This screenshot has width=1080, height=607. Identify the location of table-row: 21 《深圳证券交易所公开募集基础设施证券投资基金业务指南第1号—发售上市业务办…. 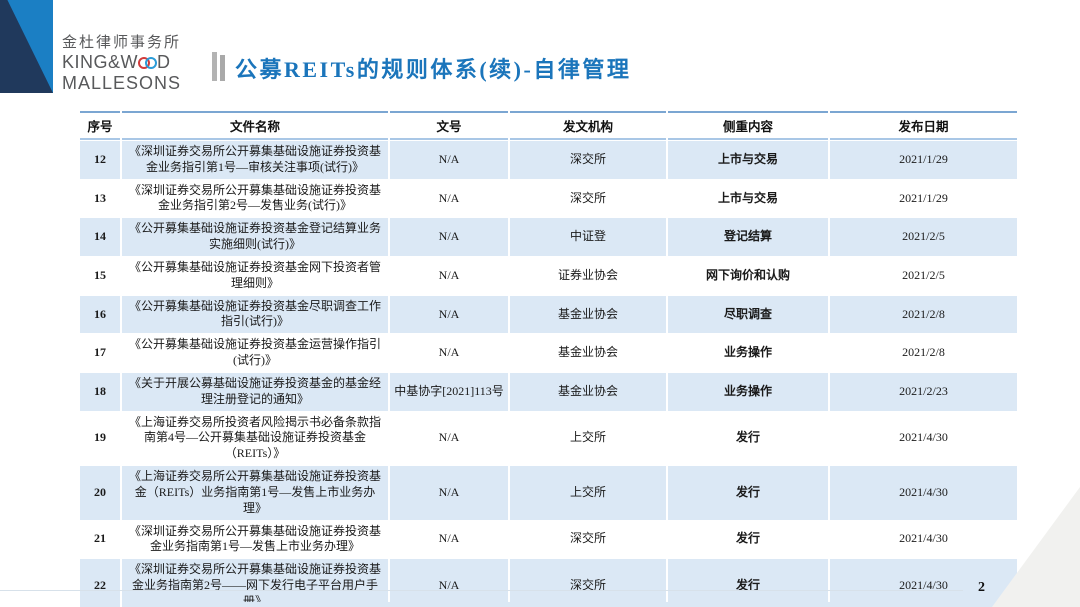
(548, 539).